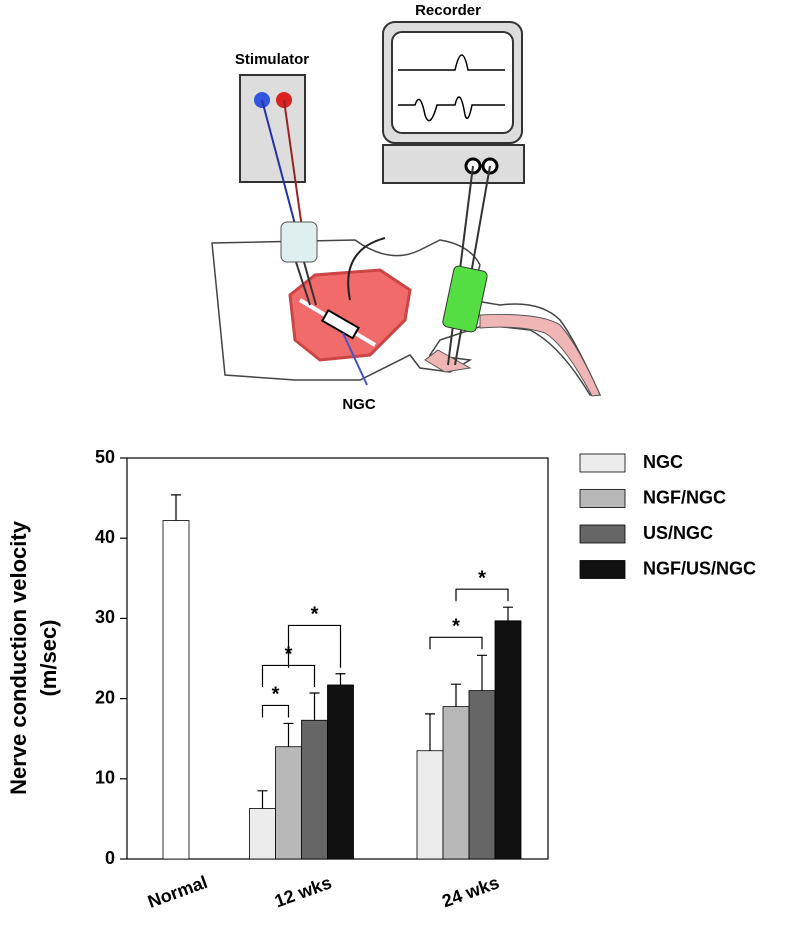 Image resolution: width=792 pixels, height=941 pixels. I want to click on recorder-base, so click(453, 164).